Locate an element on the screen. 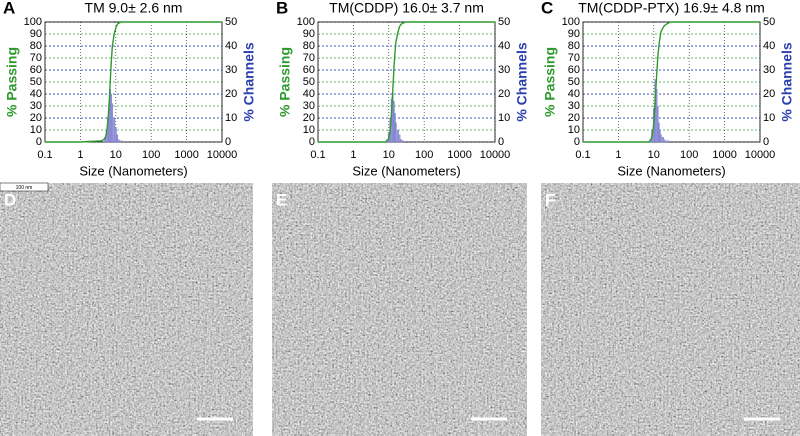 The image size is (800, 436). scale-text: 100 nm is located at coordinates (24, 188).